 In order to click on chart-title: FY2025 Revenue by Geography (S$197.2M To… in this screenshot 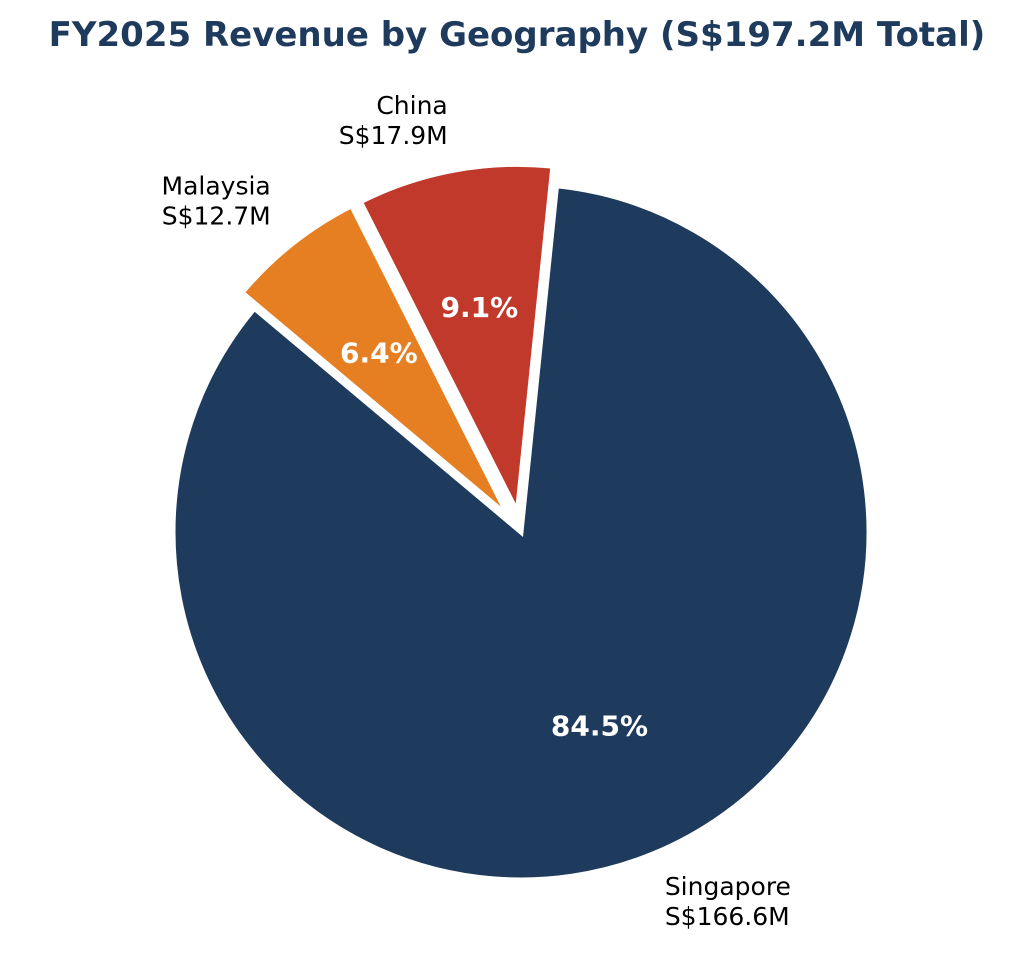, I will do `click(517, 35)`.